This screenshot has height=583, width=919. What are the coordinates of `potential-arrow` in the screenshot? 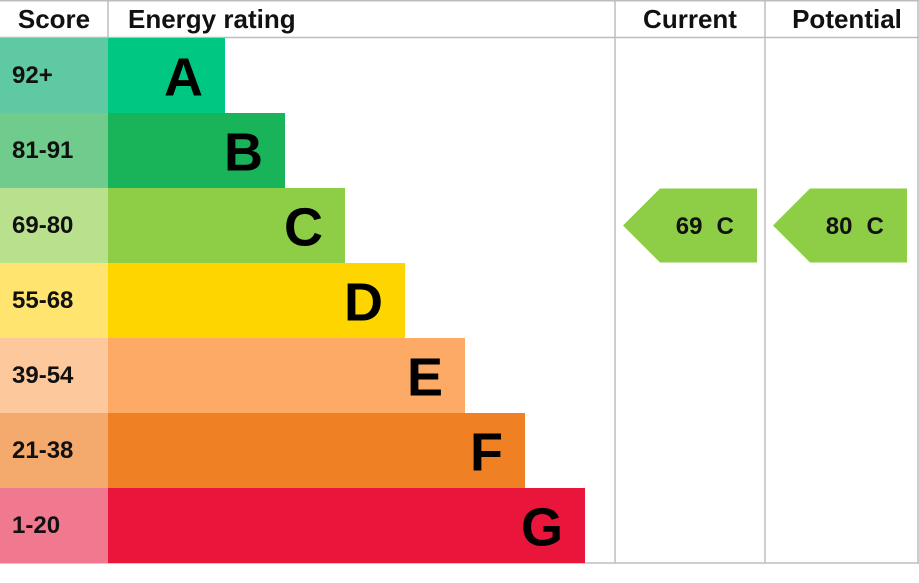 It's located at (840, 225).